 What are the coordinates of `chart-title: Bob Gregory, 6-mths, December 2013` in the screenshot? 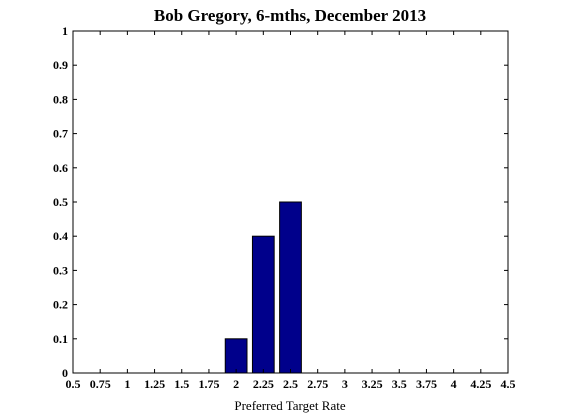 It's located at (290, 15).